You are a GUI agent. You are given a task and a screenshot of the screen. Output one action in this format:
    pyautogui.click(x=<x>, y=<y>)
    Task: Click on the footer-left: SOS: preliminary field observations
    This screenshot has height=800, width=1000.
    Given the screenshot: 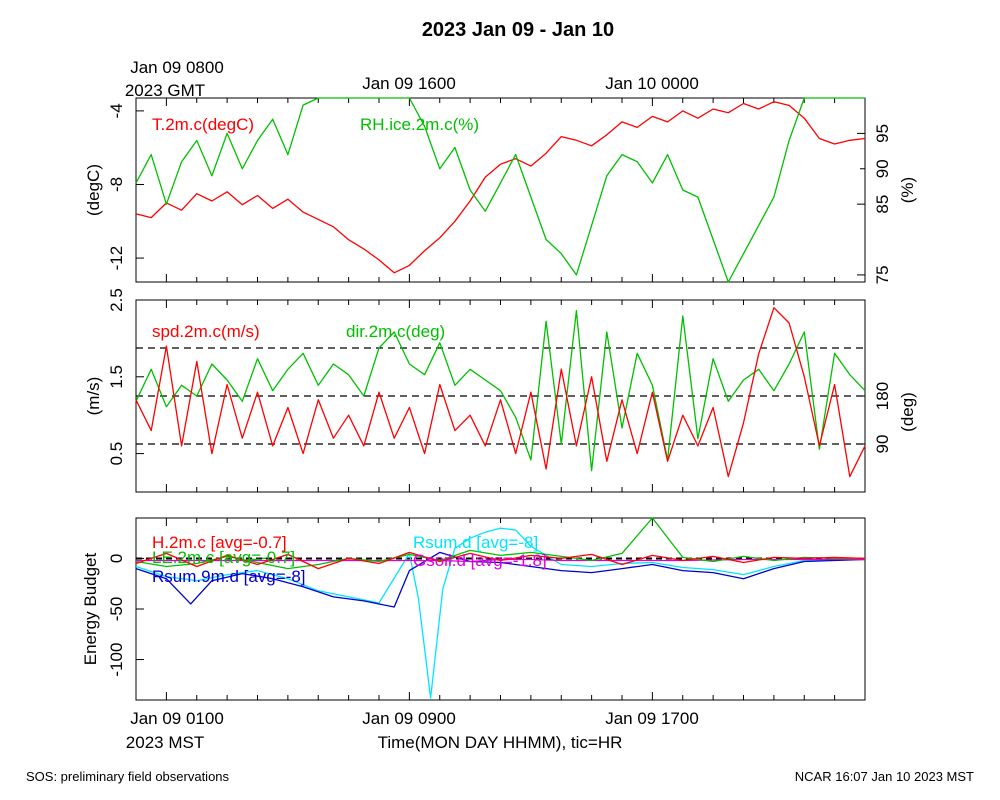 What is the action you would take?
    pyautogui.click(x=128, y=776)
    